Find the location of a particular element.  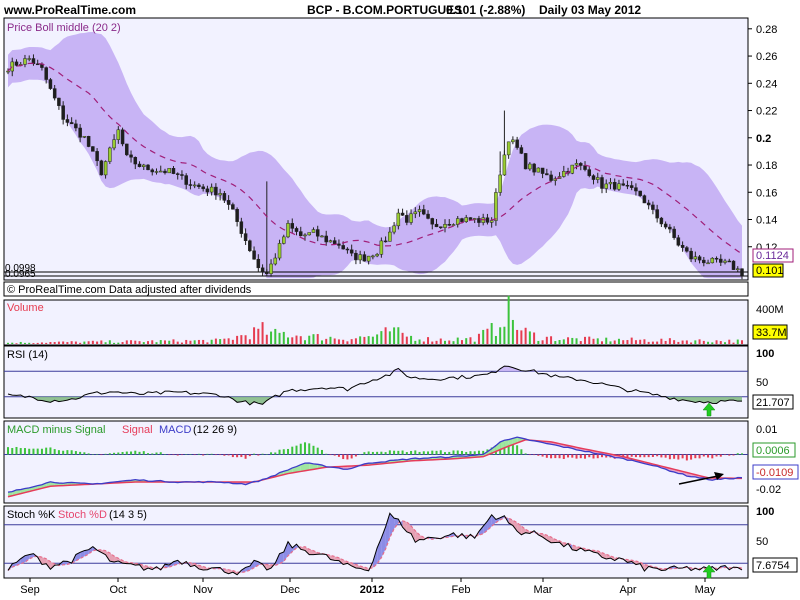

site-name: www.ProRealTime.com is located at coordinates (70, 10).